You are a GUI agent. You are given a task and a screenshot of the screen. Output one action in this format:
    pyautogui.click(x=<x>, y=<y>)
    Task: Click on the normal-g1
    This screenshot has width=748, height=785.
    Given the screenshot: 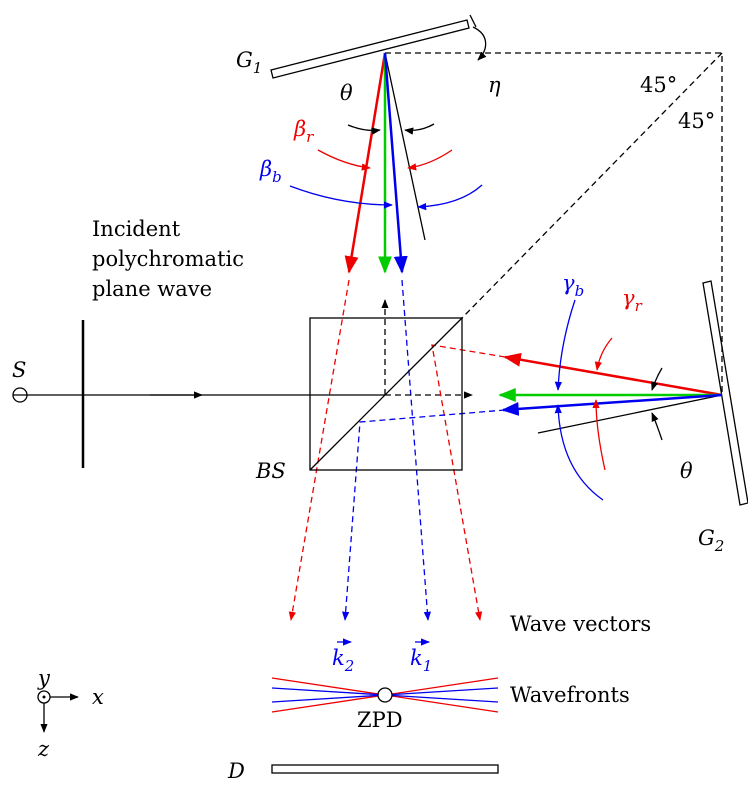 What is the action you would take?
    pyautogui.click(x=405, y=146)
    